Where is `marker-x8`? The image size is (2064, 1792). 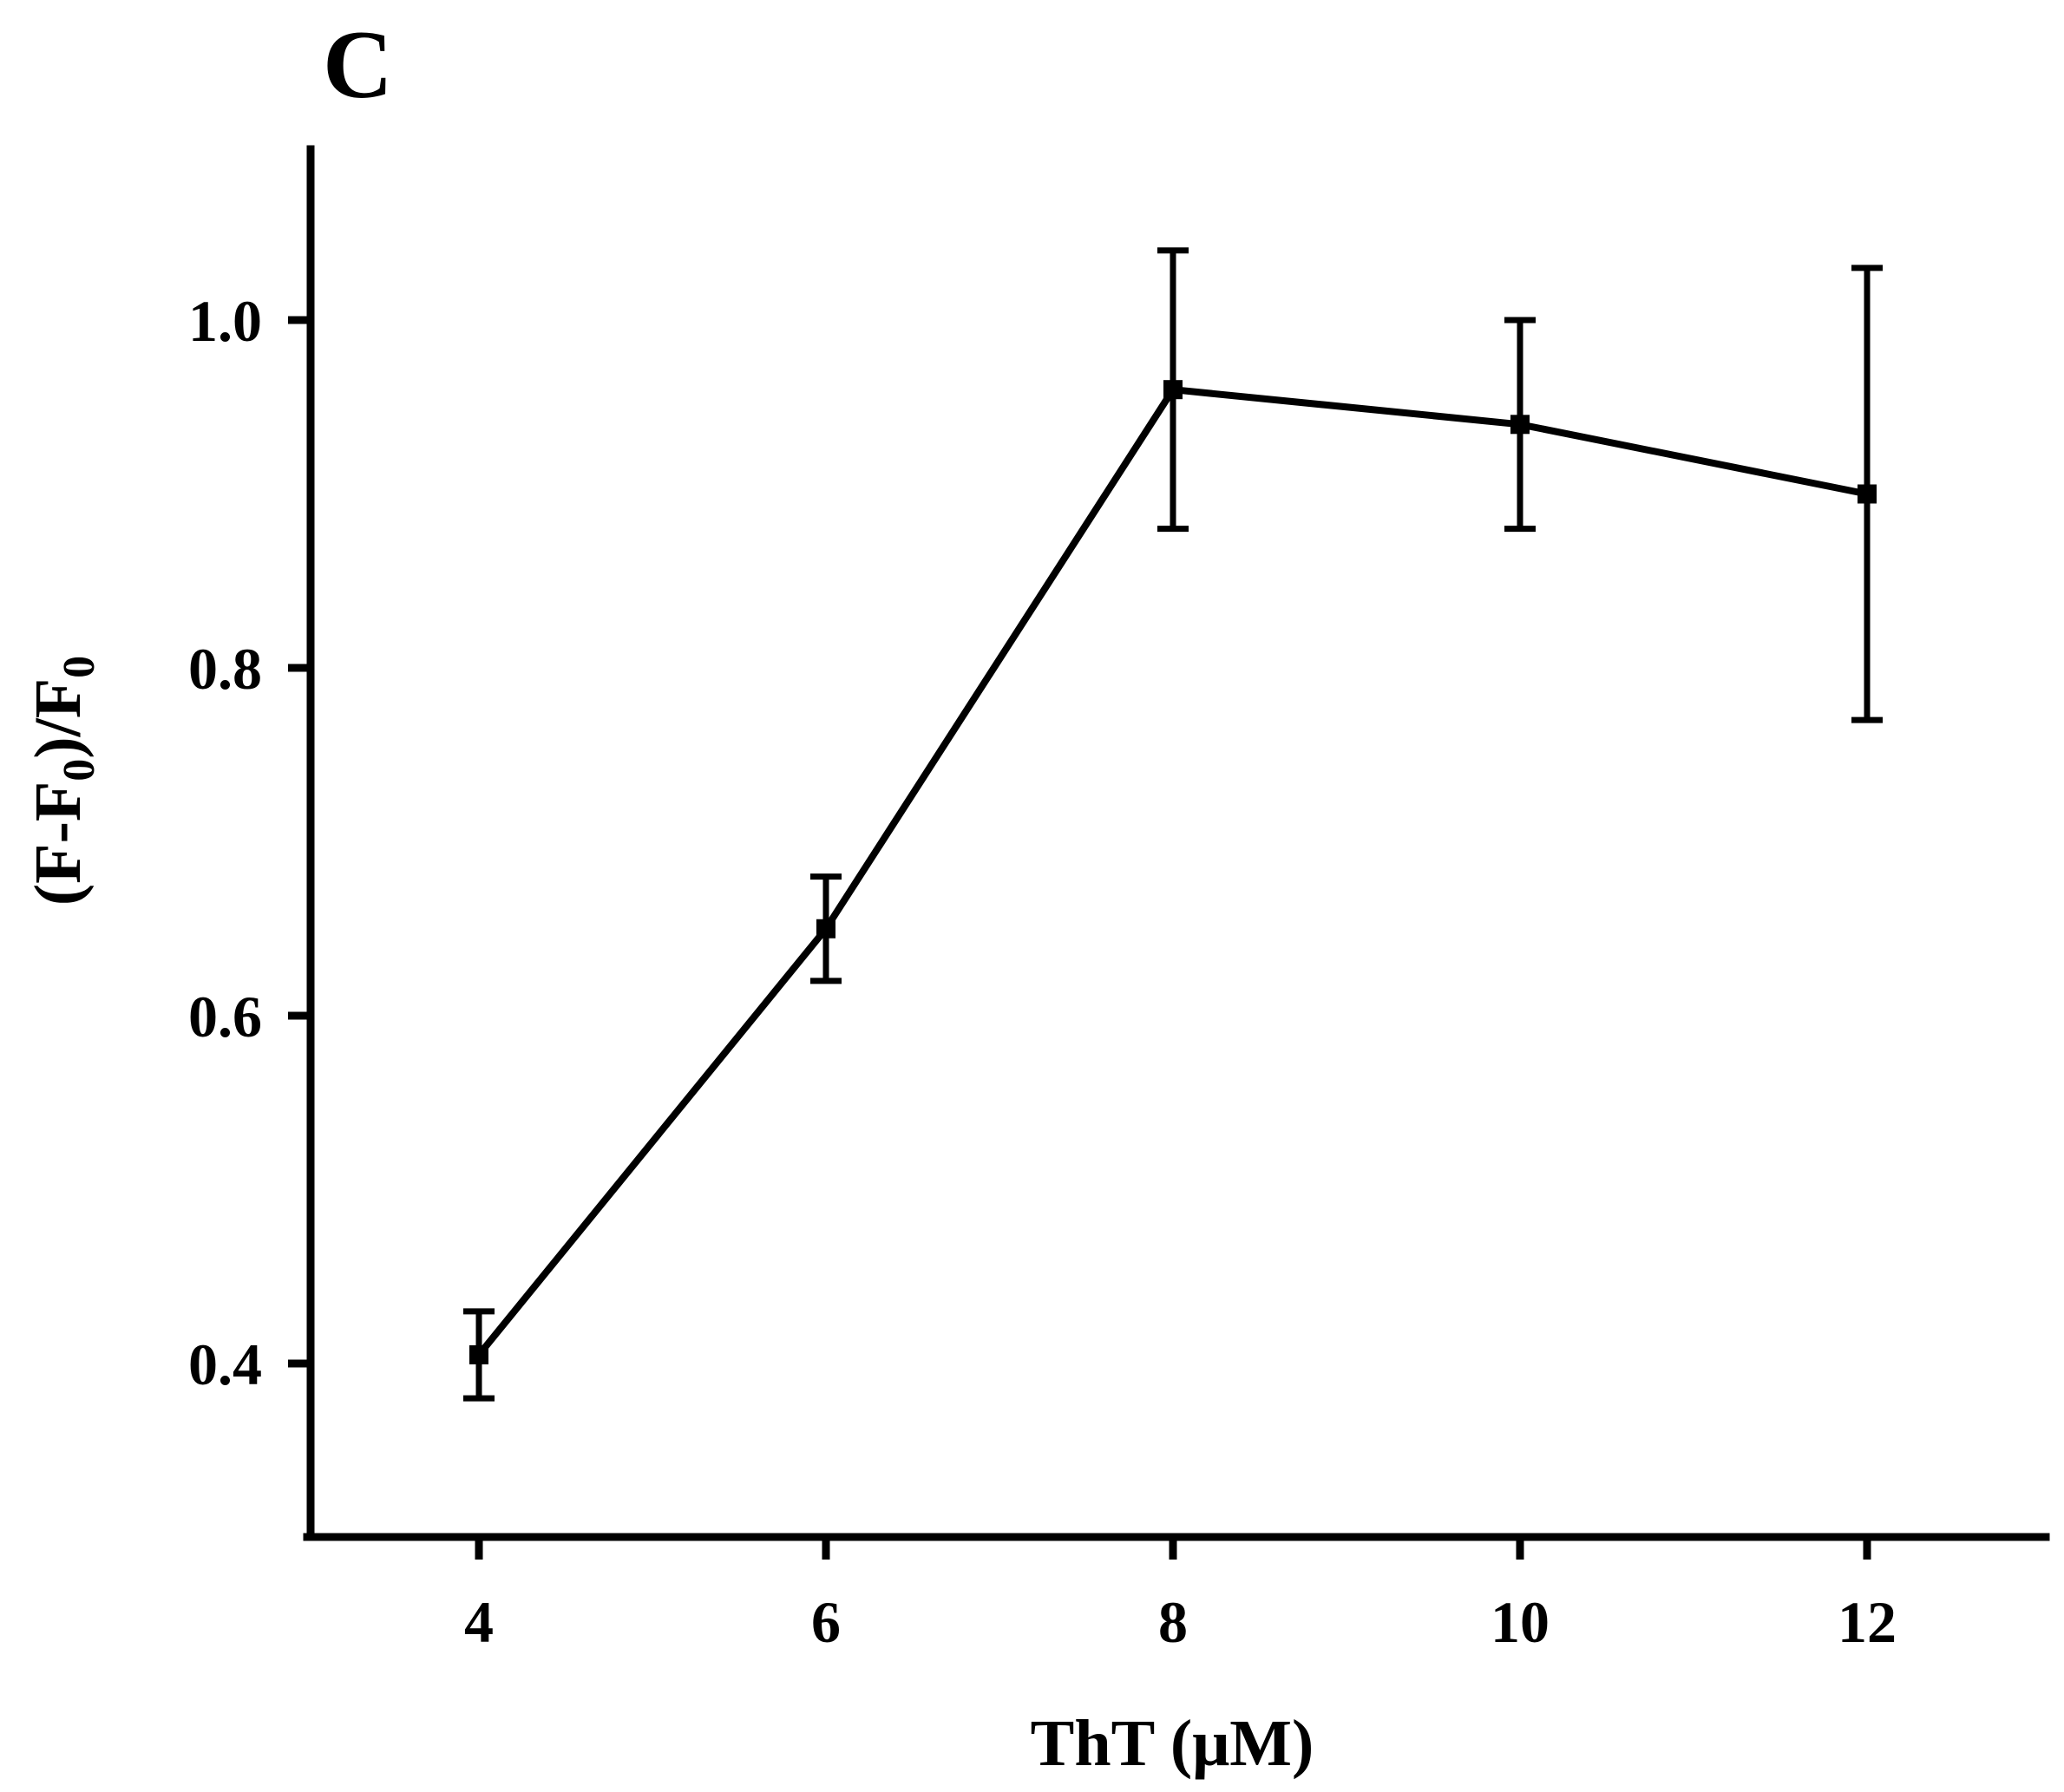
marker-x8 is located at coordinates (1173, 390).